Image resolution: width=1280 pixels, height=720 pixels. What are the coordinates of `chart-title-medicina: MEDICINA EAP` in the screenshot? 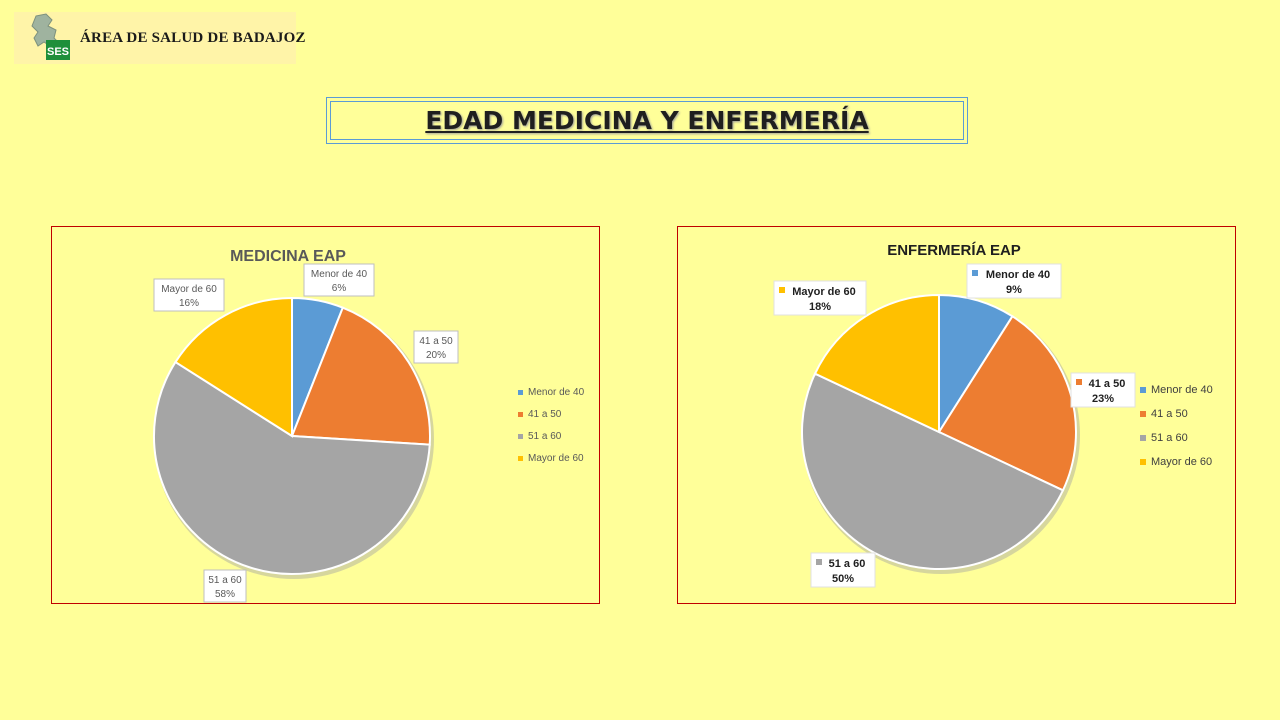 It's located at (288, 256).